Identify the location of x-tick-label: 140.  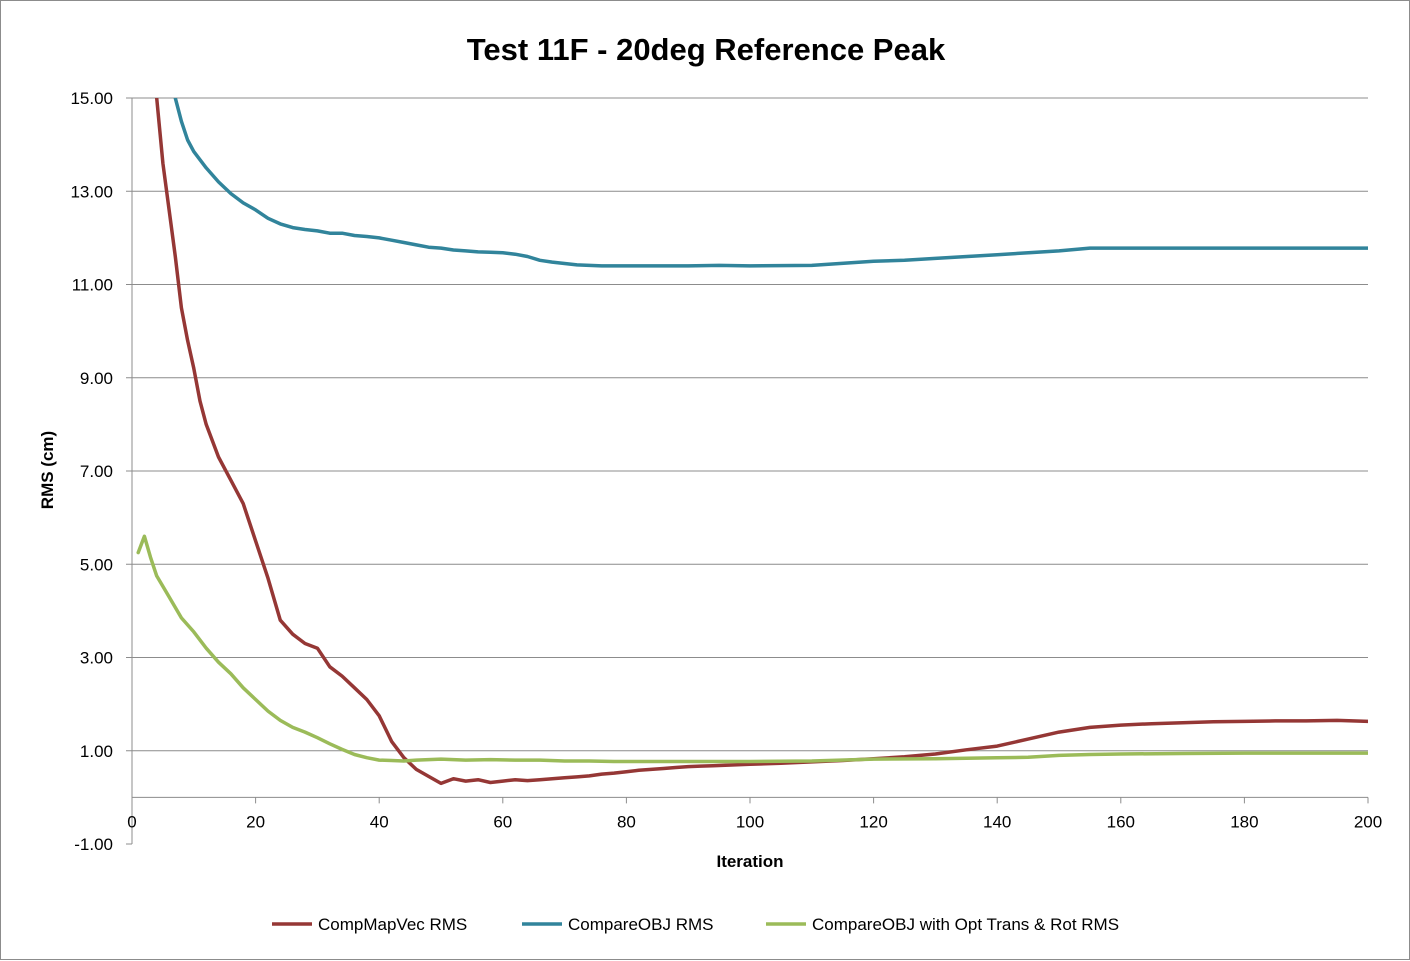
(997, 821).